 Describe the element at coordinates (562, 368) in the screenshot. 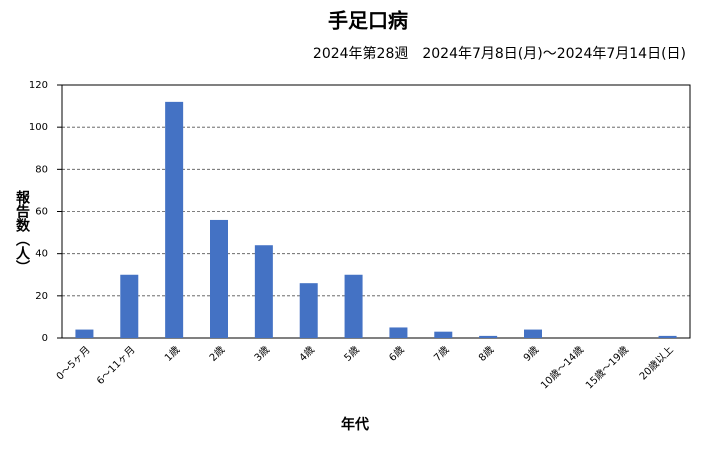

I see `x-tick-label: 10歳〜14歳` at that location.